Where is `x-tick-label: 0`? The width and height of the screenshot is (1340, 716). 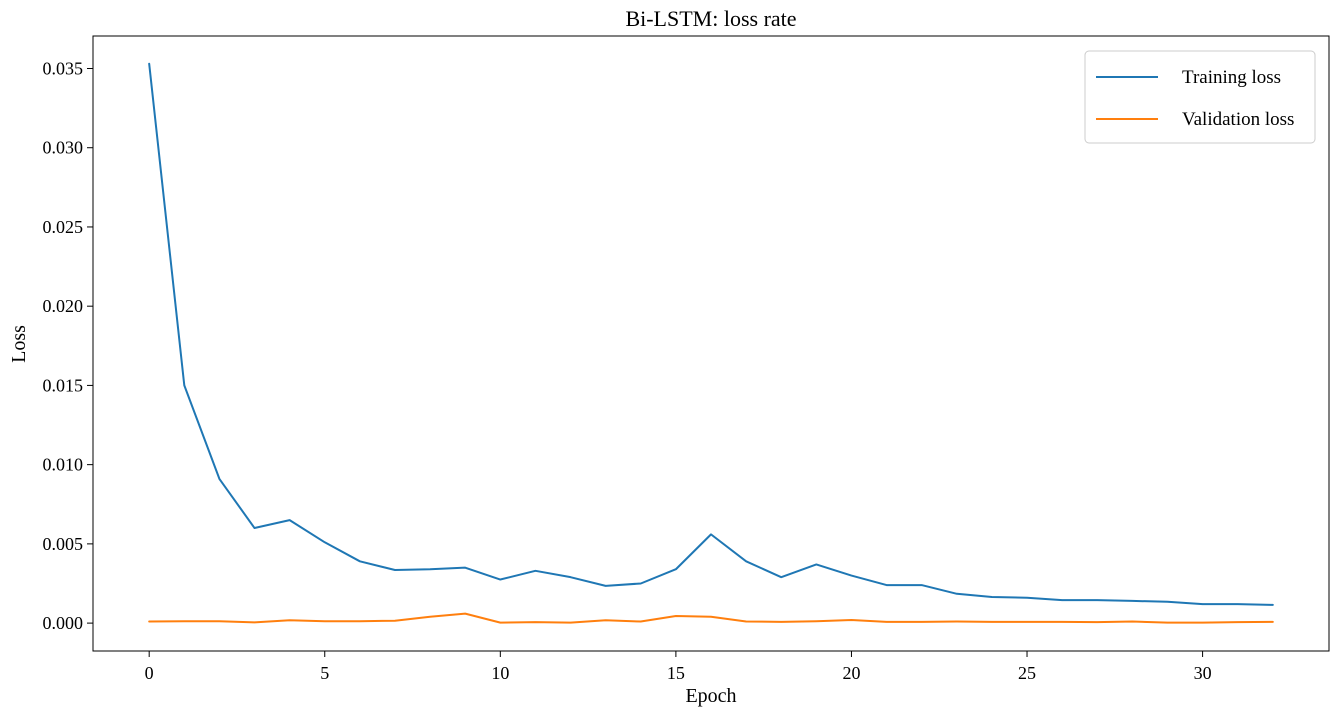 x-tick-label: 0 is located at coordinates (149, 673).